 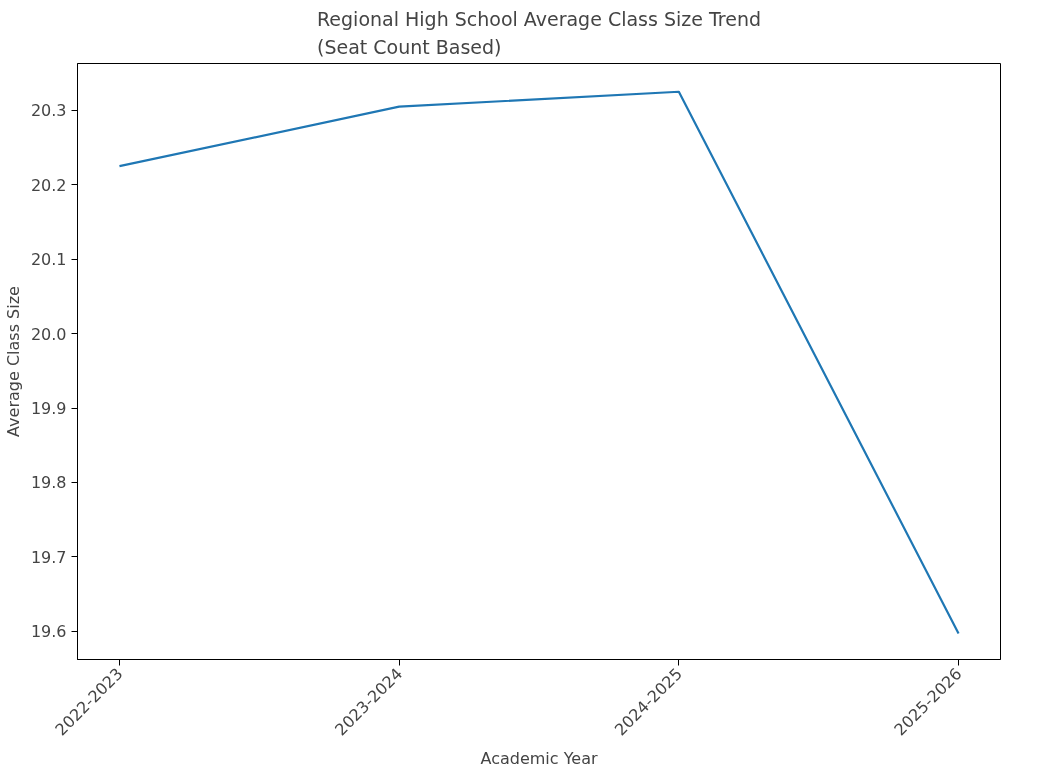 I want to click on y-tick-label: 19.8, so click(x=48, y=483).